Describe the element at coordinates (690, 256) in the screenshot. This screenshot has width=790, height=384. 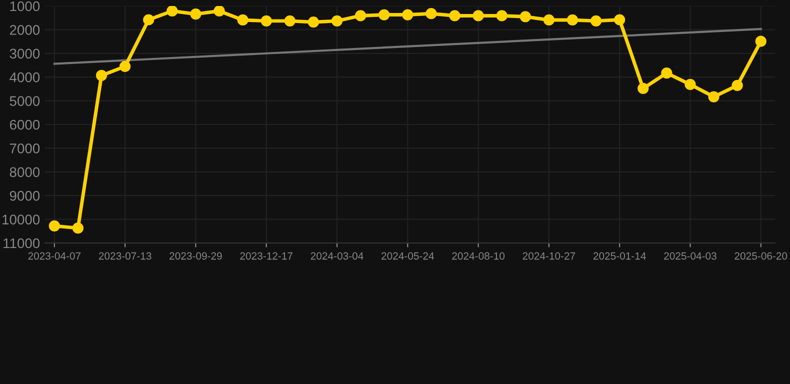
I see `x-tick-label: 2025-04-03` at that location.